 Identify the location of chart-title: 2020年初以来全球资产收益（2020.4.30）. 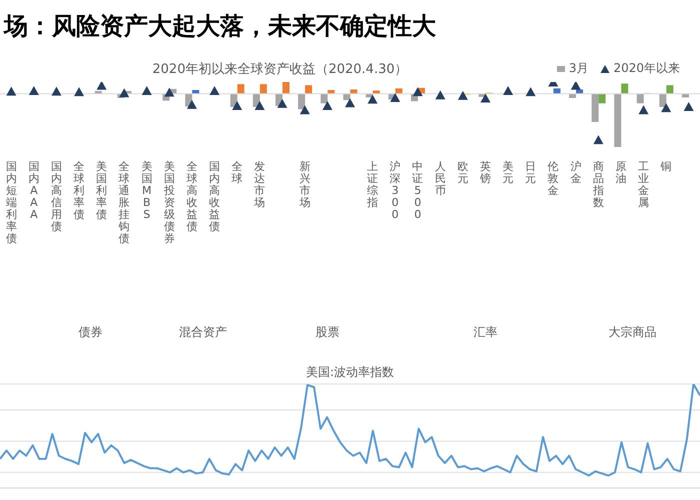
(280, 69).